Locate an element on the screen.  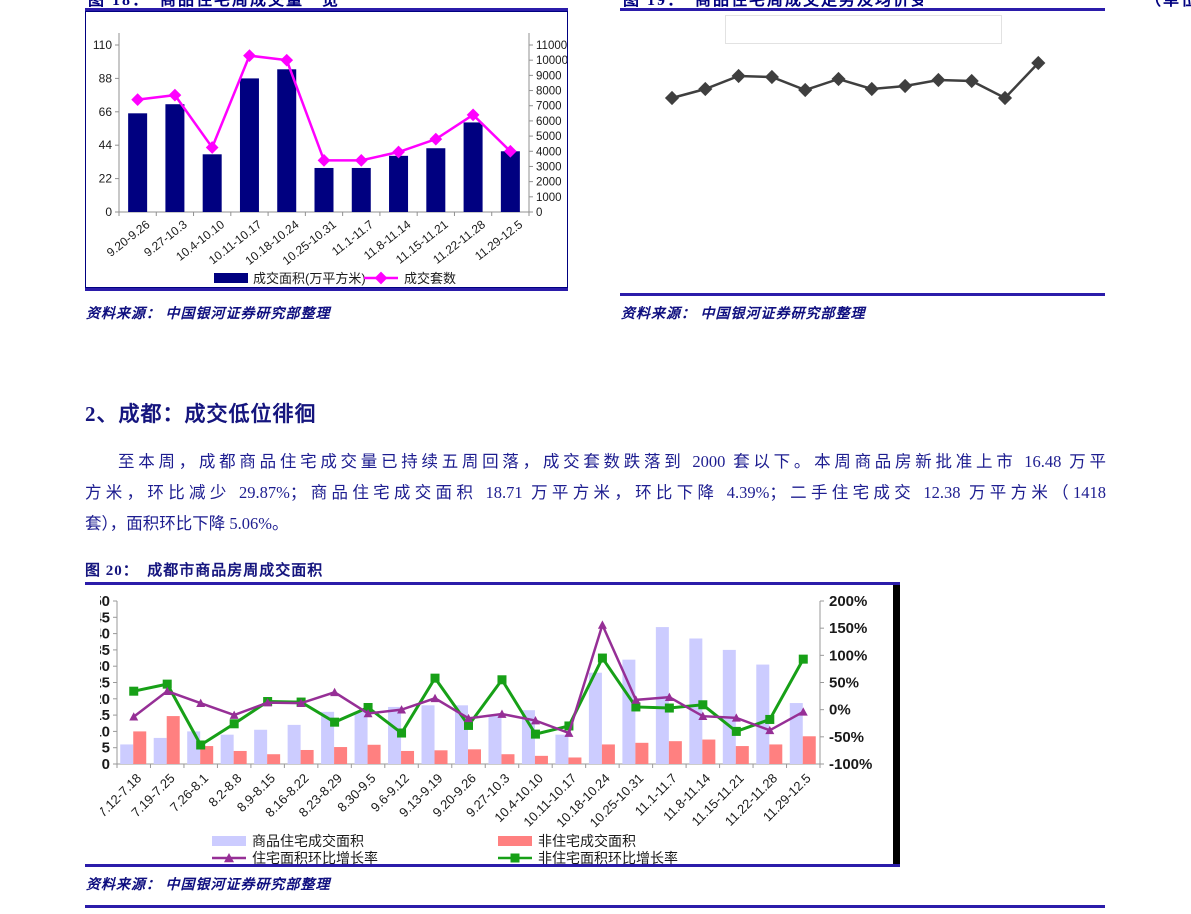
svg-text: 成交面积(万平方米) is located at coordinates (309, 278).